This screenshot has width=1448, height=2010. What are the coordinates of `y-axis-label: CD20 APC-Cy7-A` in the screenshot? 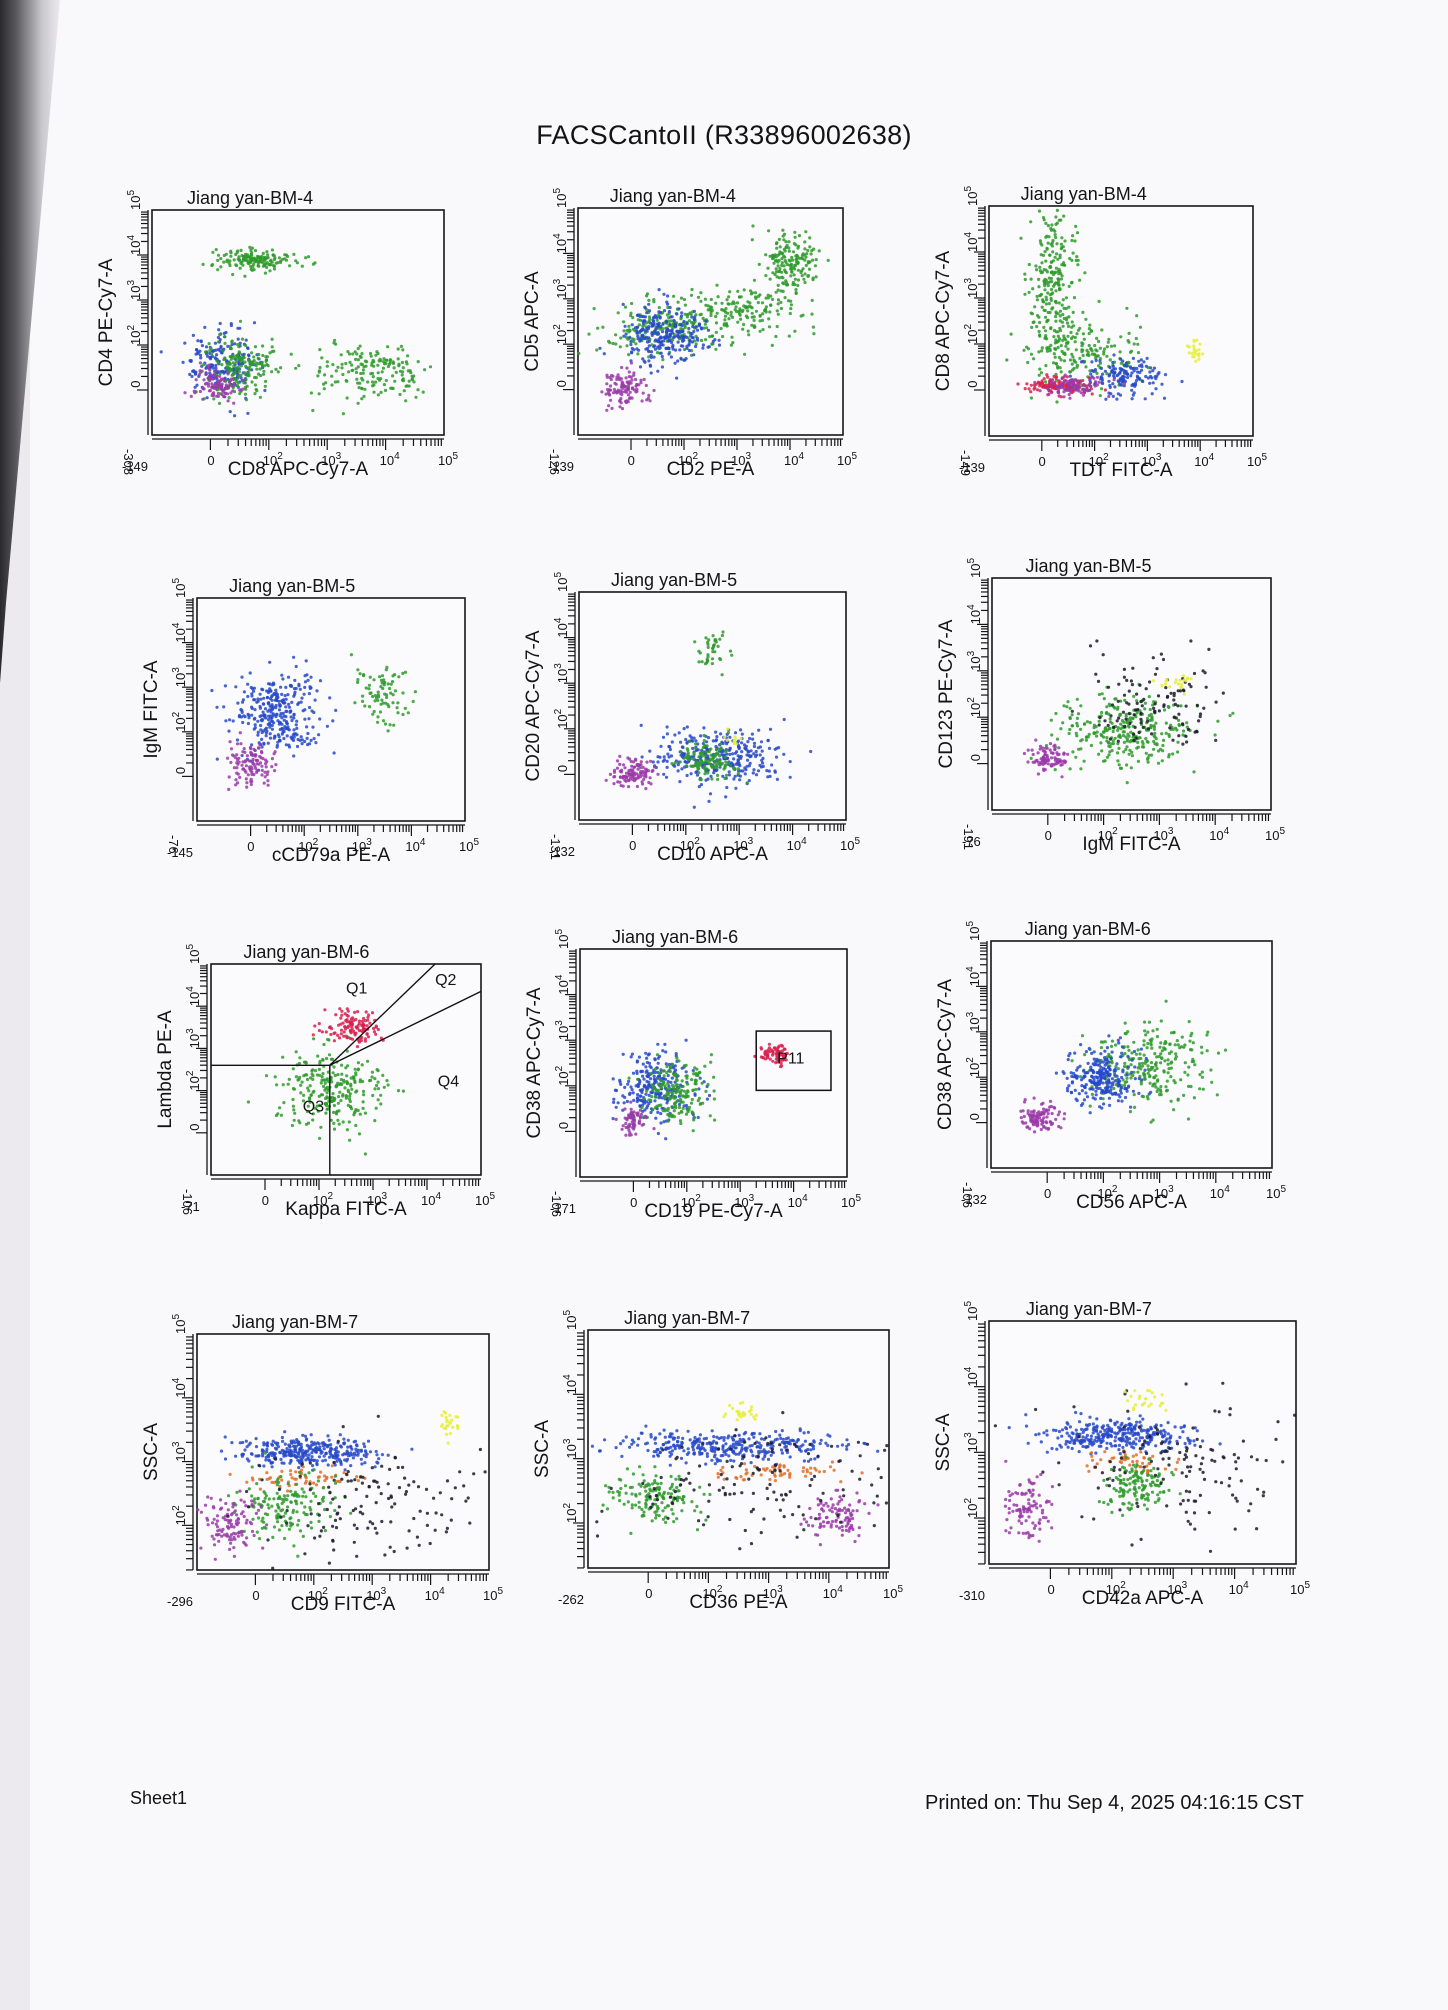 It's located at (533, 705).